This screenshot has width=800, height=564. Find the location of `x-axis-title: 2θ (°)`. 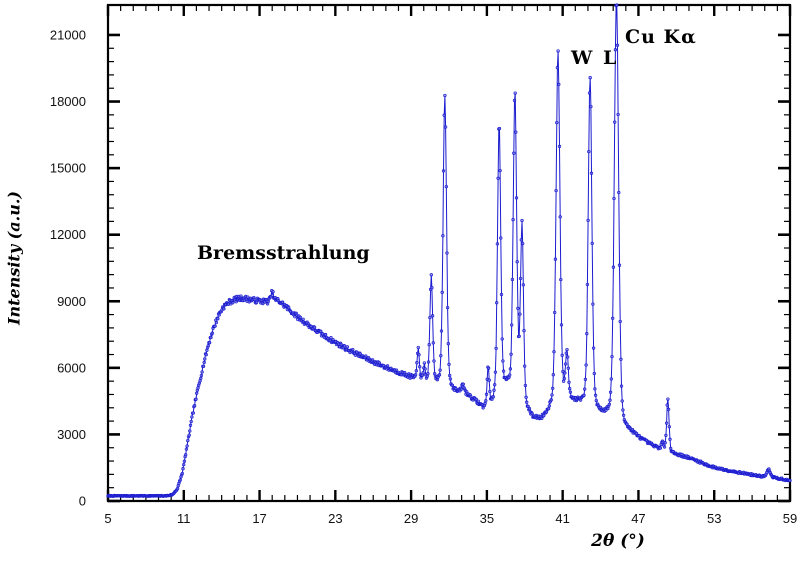

x-axis-title: 2θ (°) is located at coordinates (618, 541).